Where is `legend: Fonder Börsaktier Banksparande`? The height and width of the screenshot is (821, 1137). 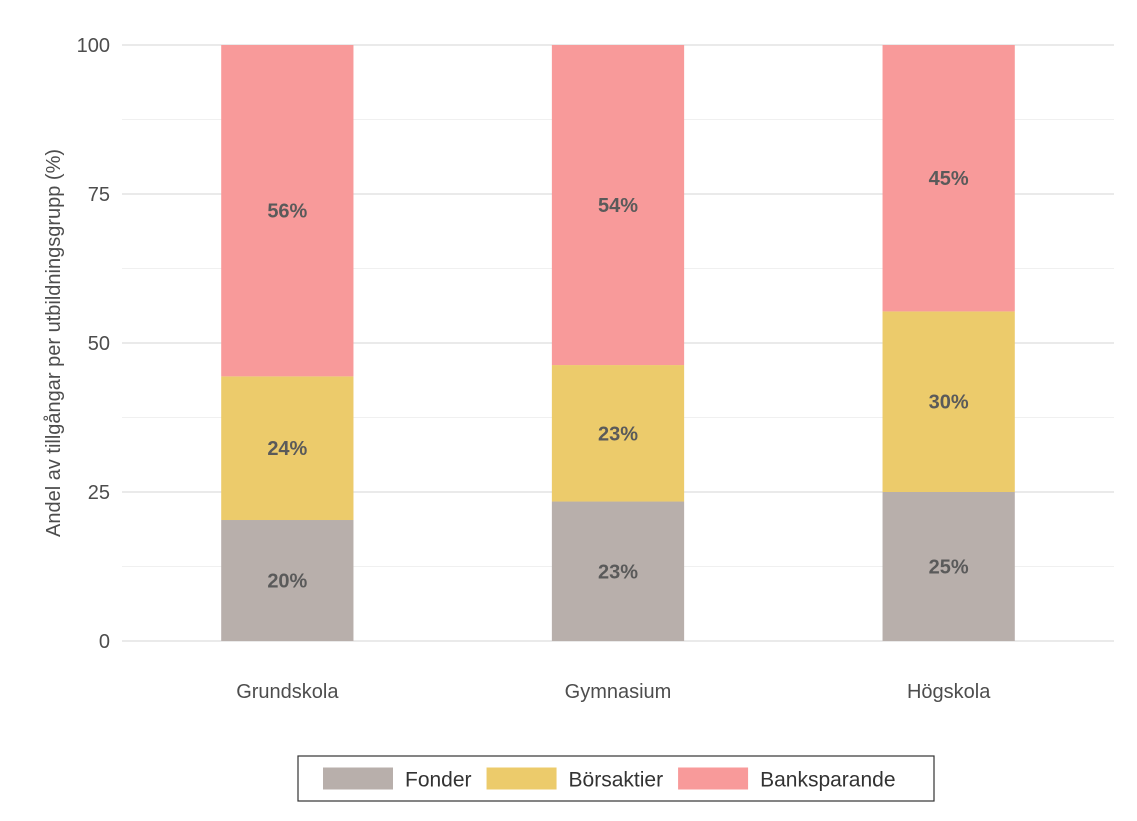
legend: Fonder Börsaktier Banksparande is located at coordinates (616, 778).